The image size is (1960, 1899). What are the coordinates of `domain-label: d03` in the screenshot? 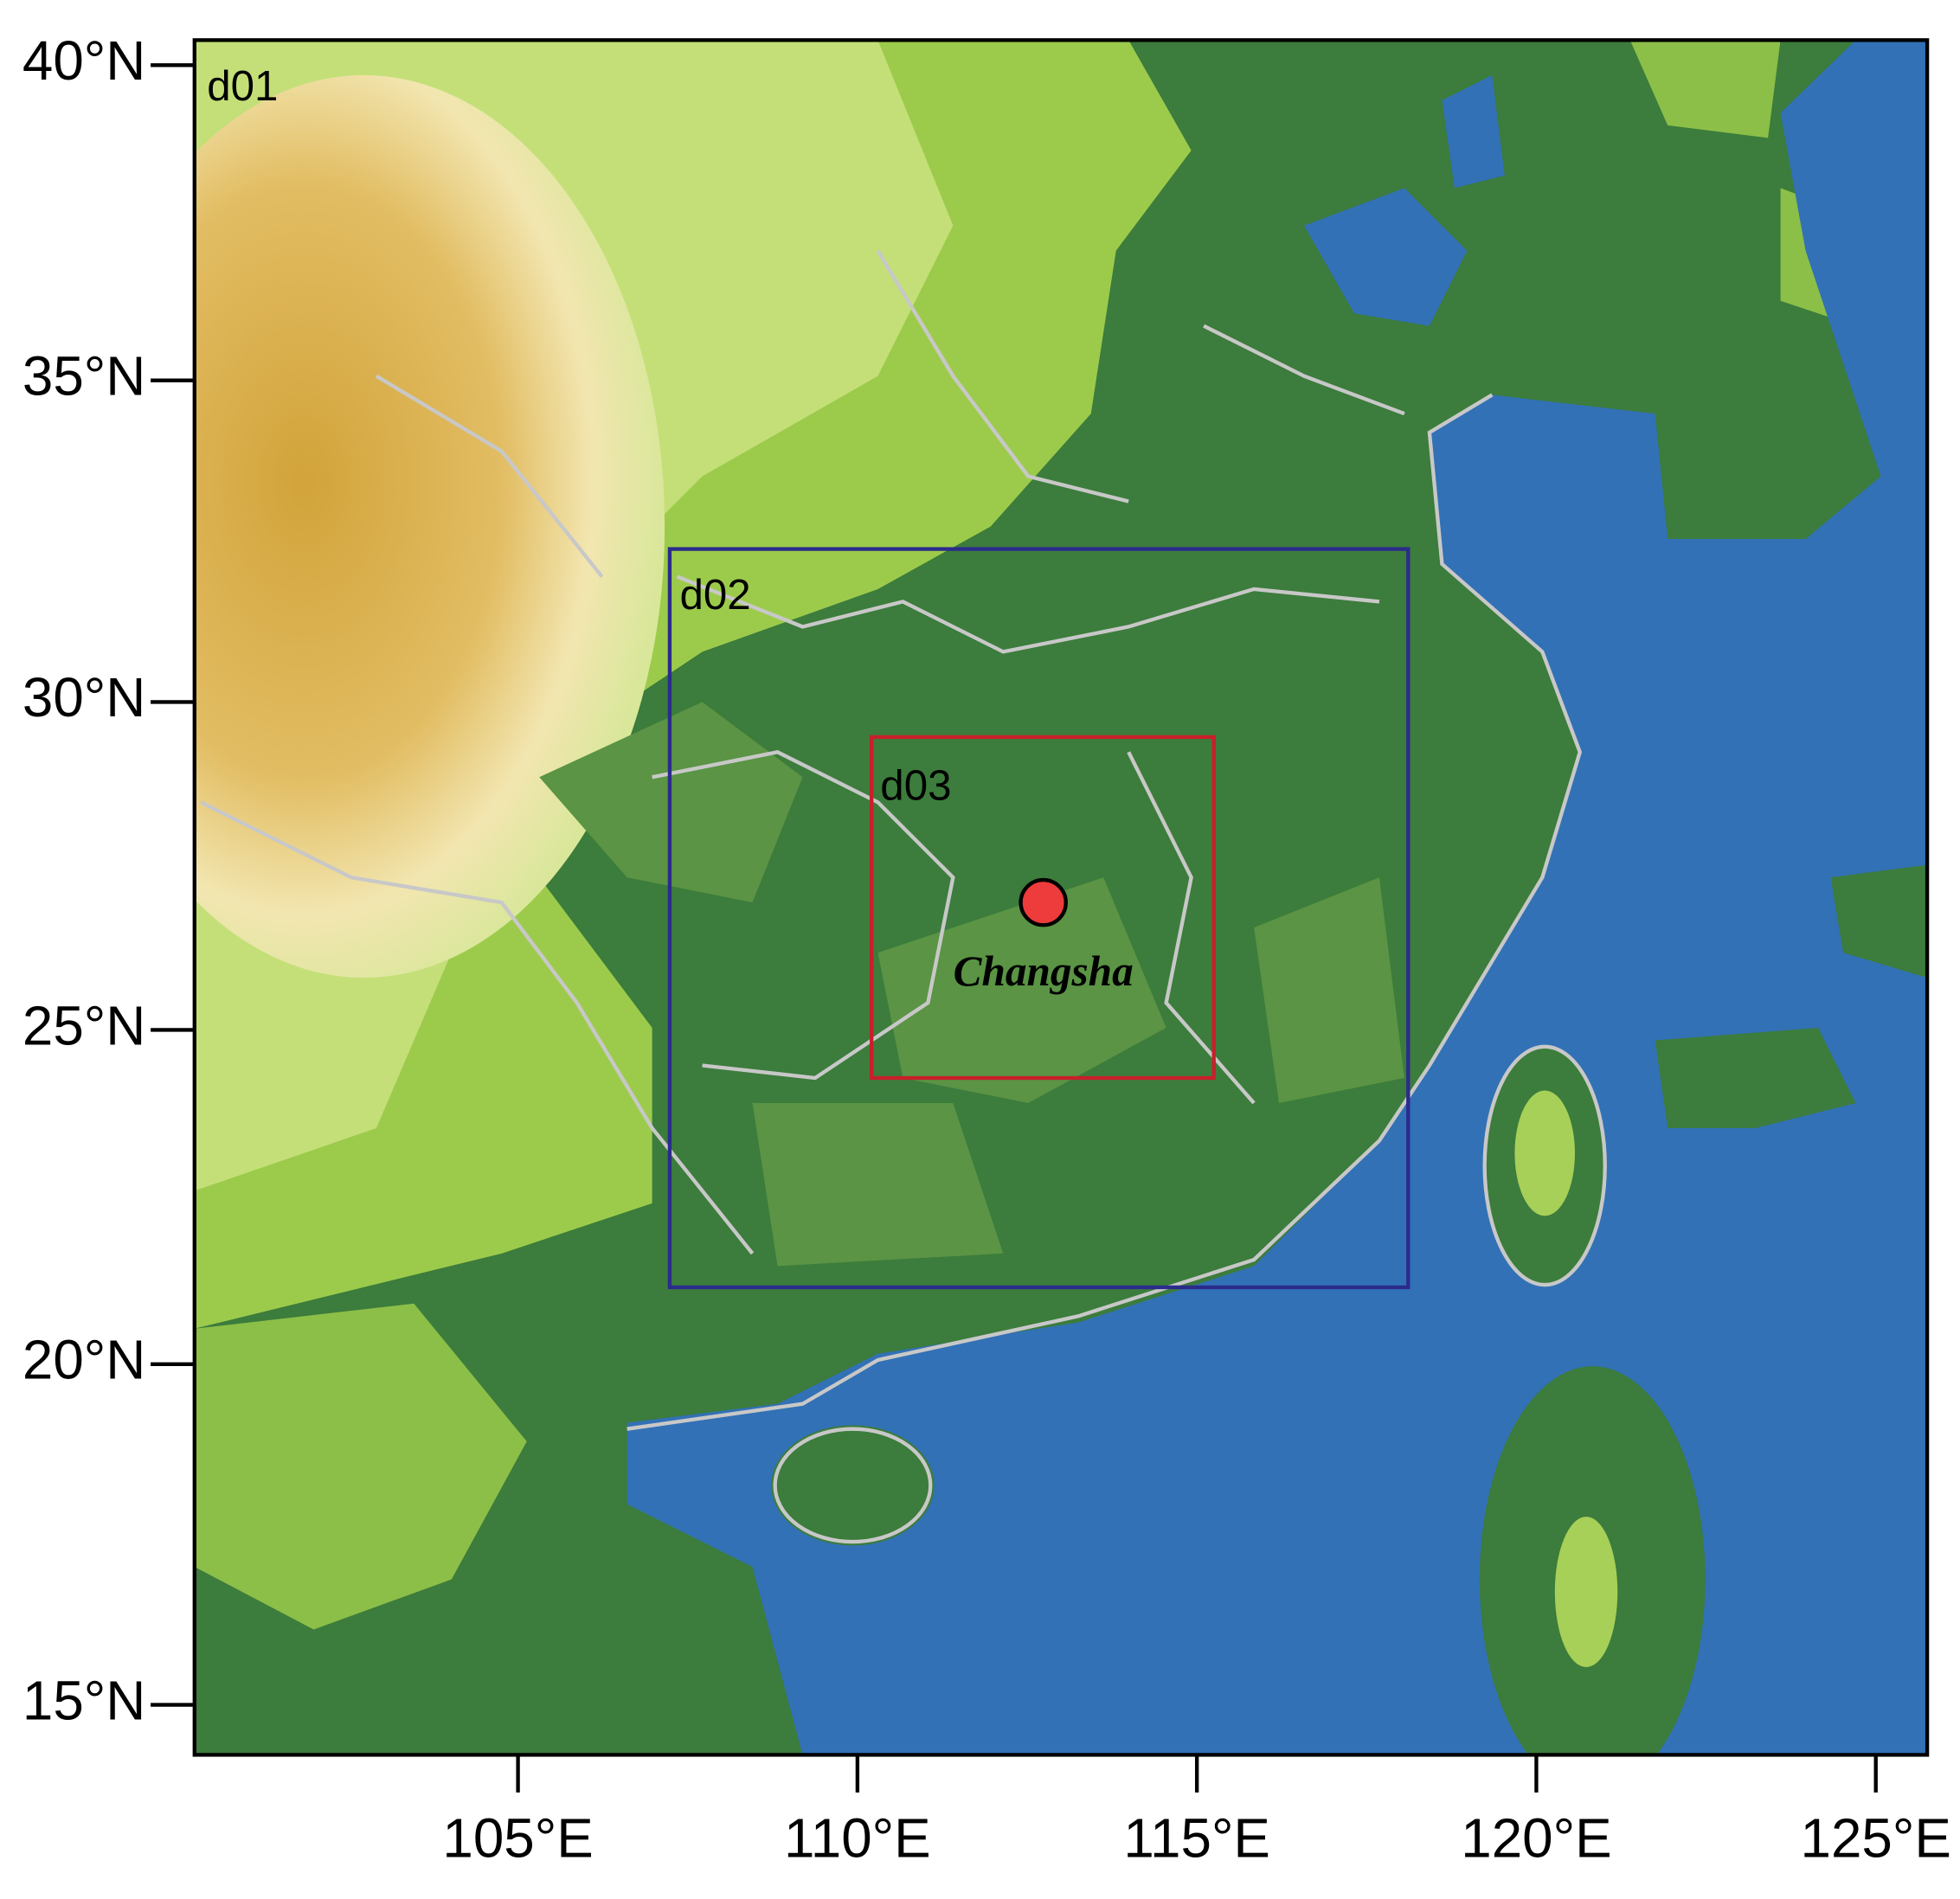 It's located at (915, 785).